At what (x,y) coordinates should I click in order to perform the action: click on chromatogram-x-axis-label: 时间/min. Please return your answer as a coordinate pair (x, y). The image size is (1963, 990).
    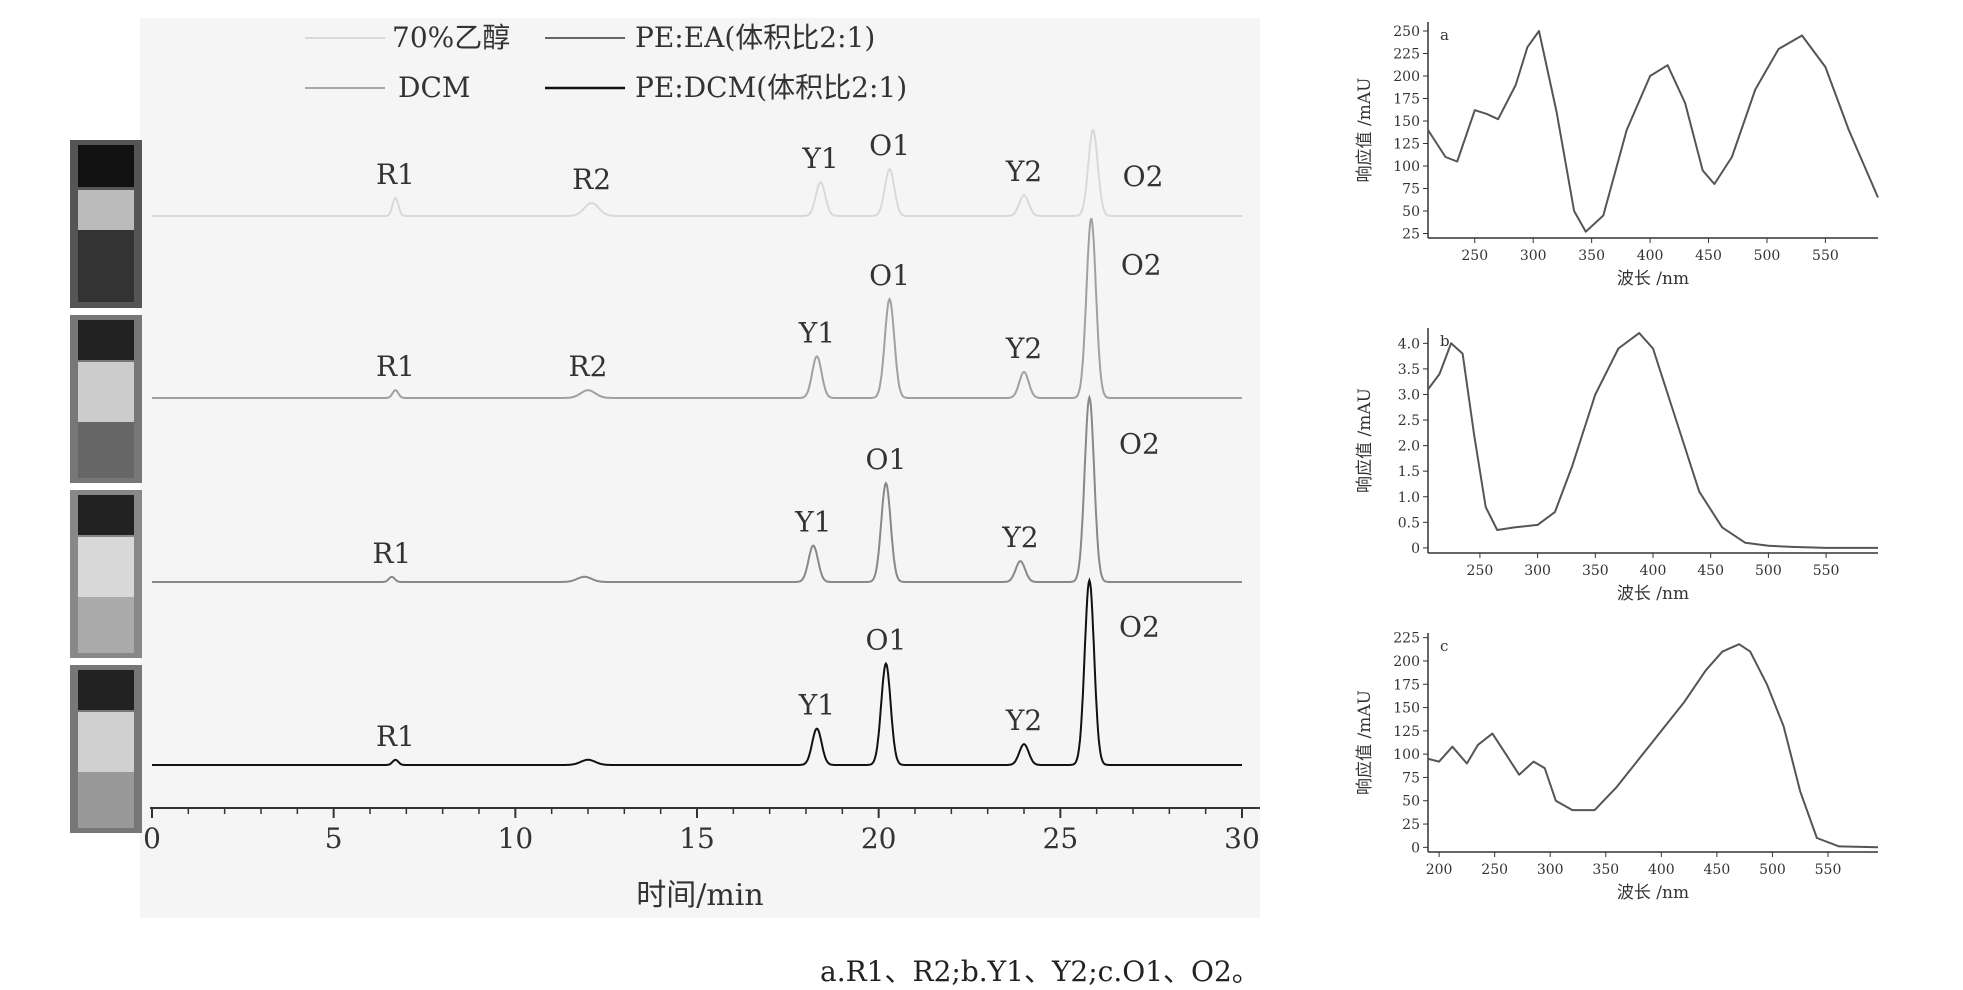
    Looking at the image, I should click on (699, 895).